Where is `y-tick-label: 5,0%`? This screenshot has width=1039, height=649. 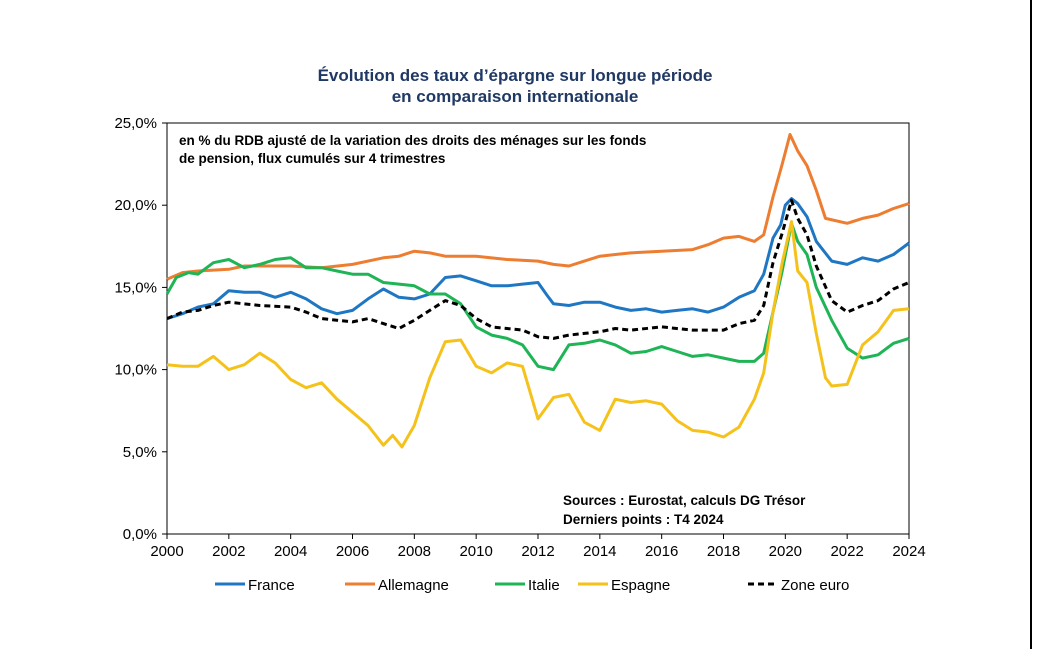 y-tick-label: 5,0% is located at coordinates (140, 452).